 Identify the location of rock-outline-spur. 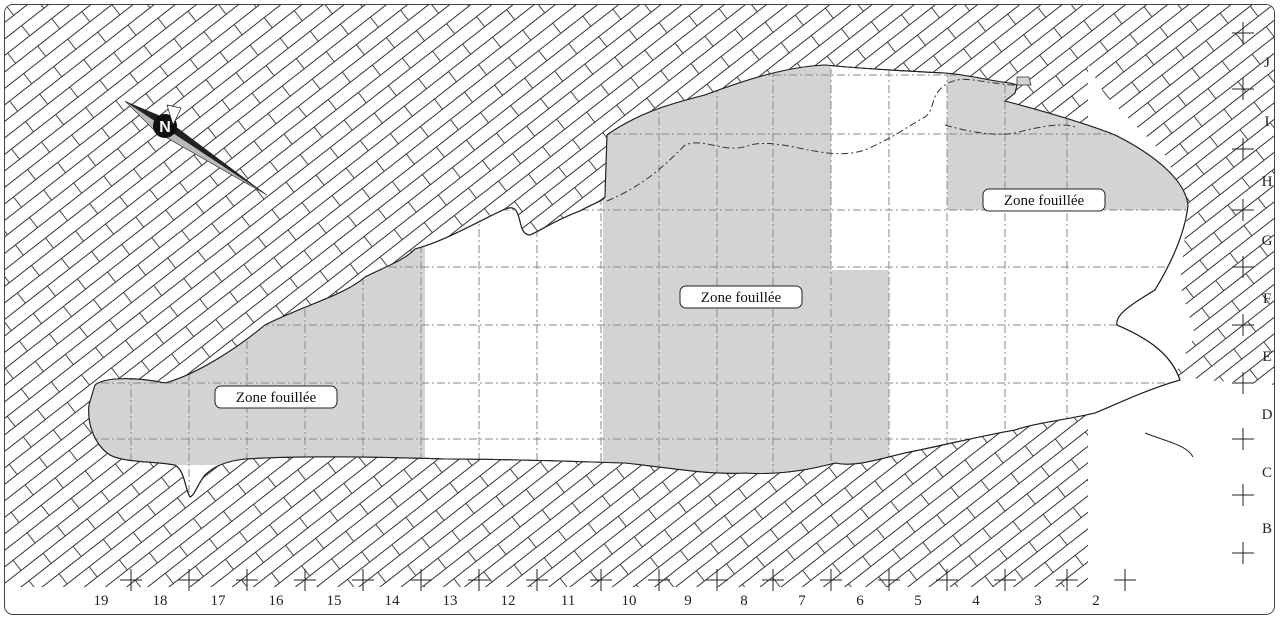
(1024, 81).